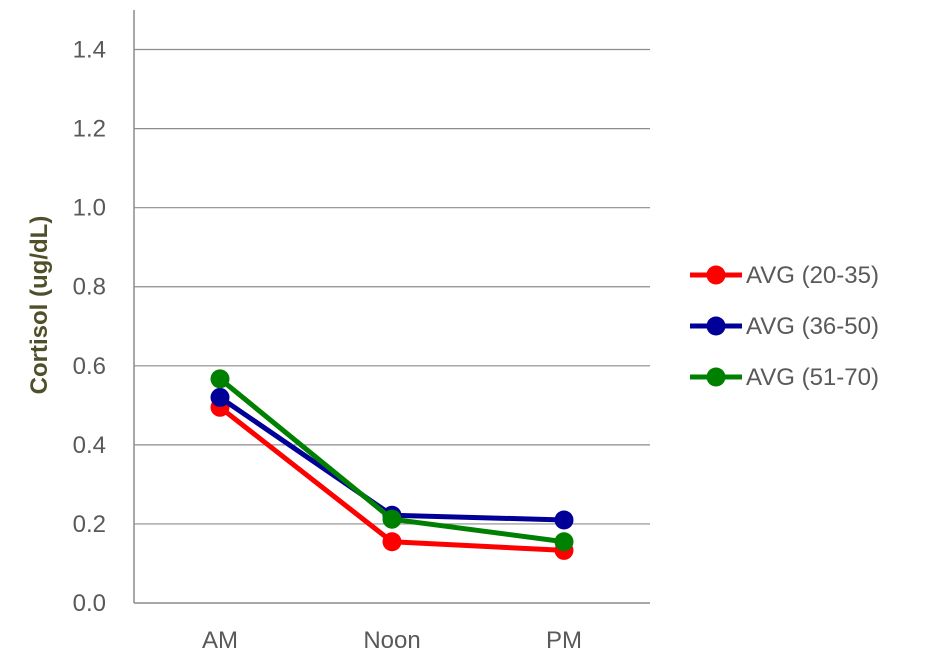 The image size is (947, 655). What do you see at coordinates (89, 445) in the screenshot?
I see `y-tick-label: 0.4` at bounding box center [89, 445].